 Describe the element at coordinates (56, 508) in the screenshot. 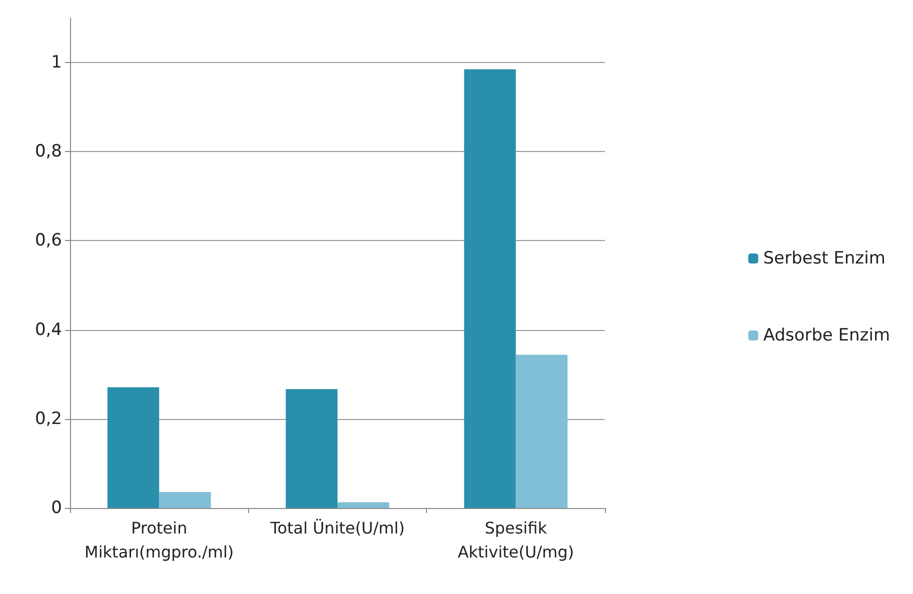

I see `y-tick-label: 0` at that location.